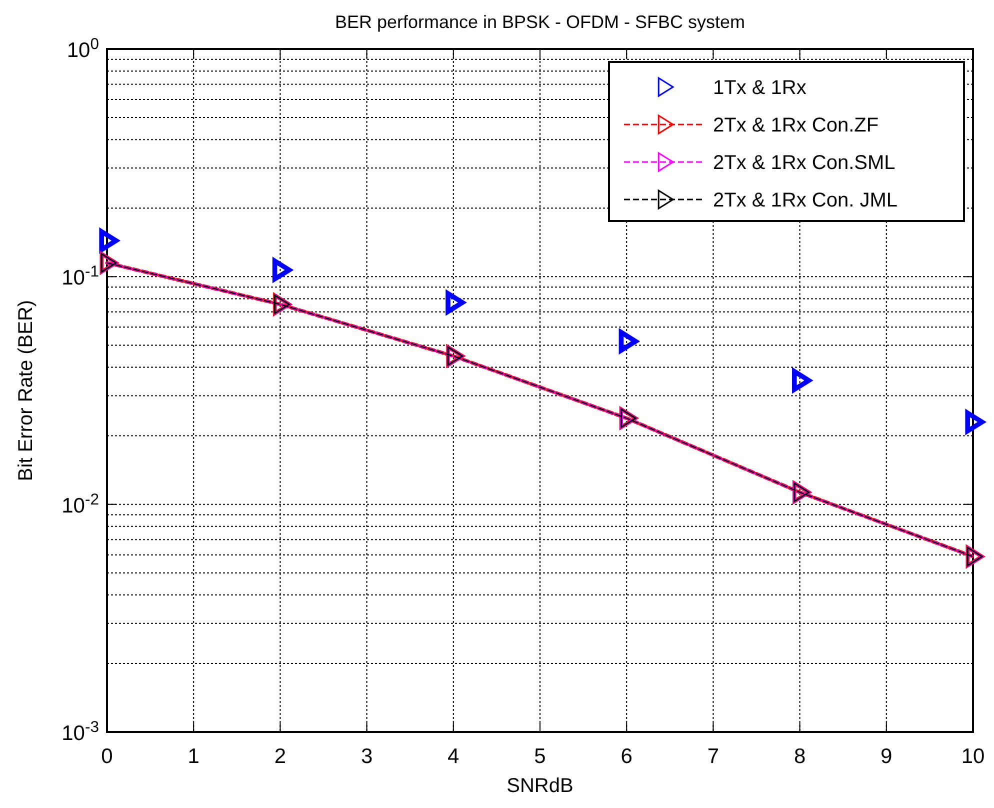 The height and width of the screenshot is (808, 994). What do you see at coordinates (26, 391) in the screenshot?
I see `y-axis-title: Bit Error Rate (BER)` at bounding box center [26, 391].